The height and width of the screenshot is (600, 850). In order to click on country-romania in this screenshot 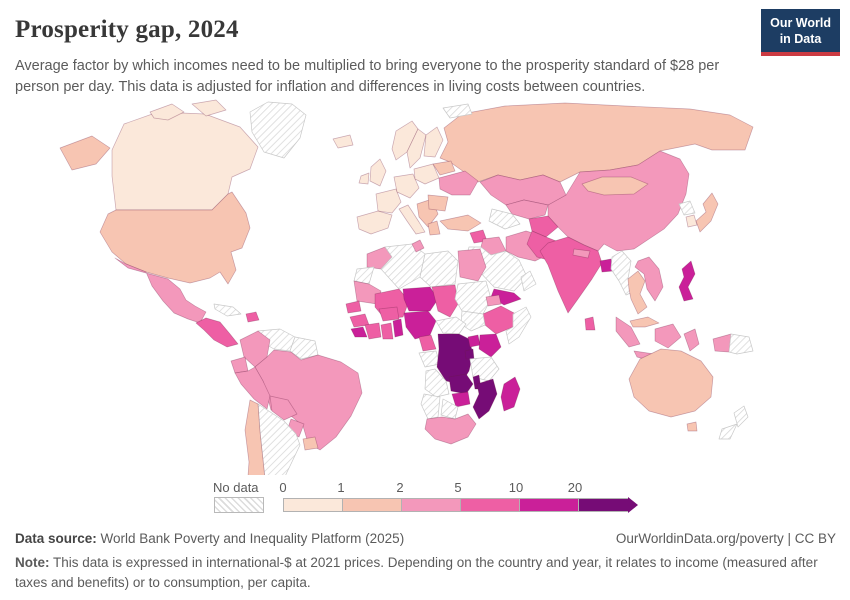, I will do `click(438, 203)`.